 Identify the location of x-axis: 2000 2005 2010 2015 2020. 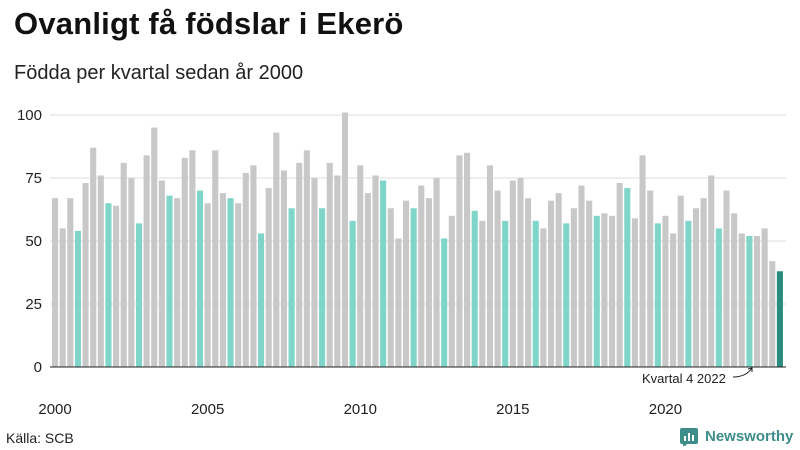
(412, 392).